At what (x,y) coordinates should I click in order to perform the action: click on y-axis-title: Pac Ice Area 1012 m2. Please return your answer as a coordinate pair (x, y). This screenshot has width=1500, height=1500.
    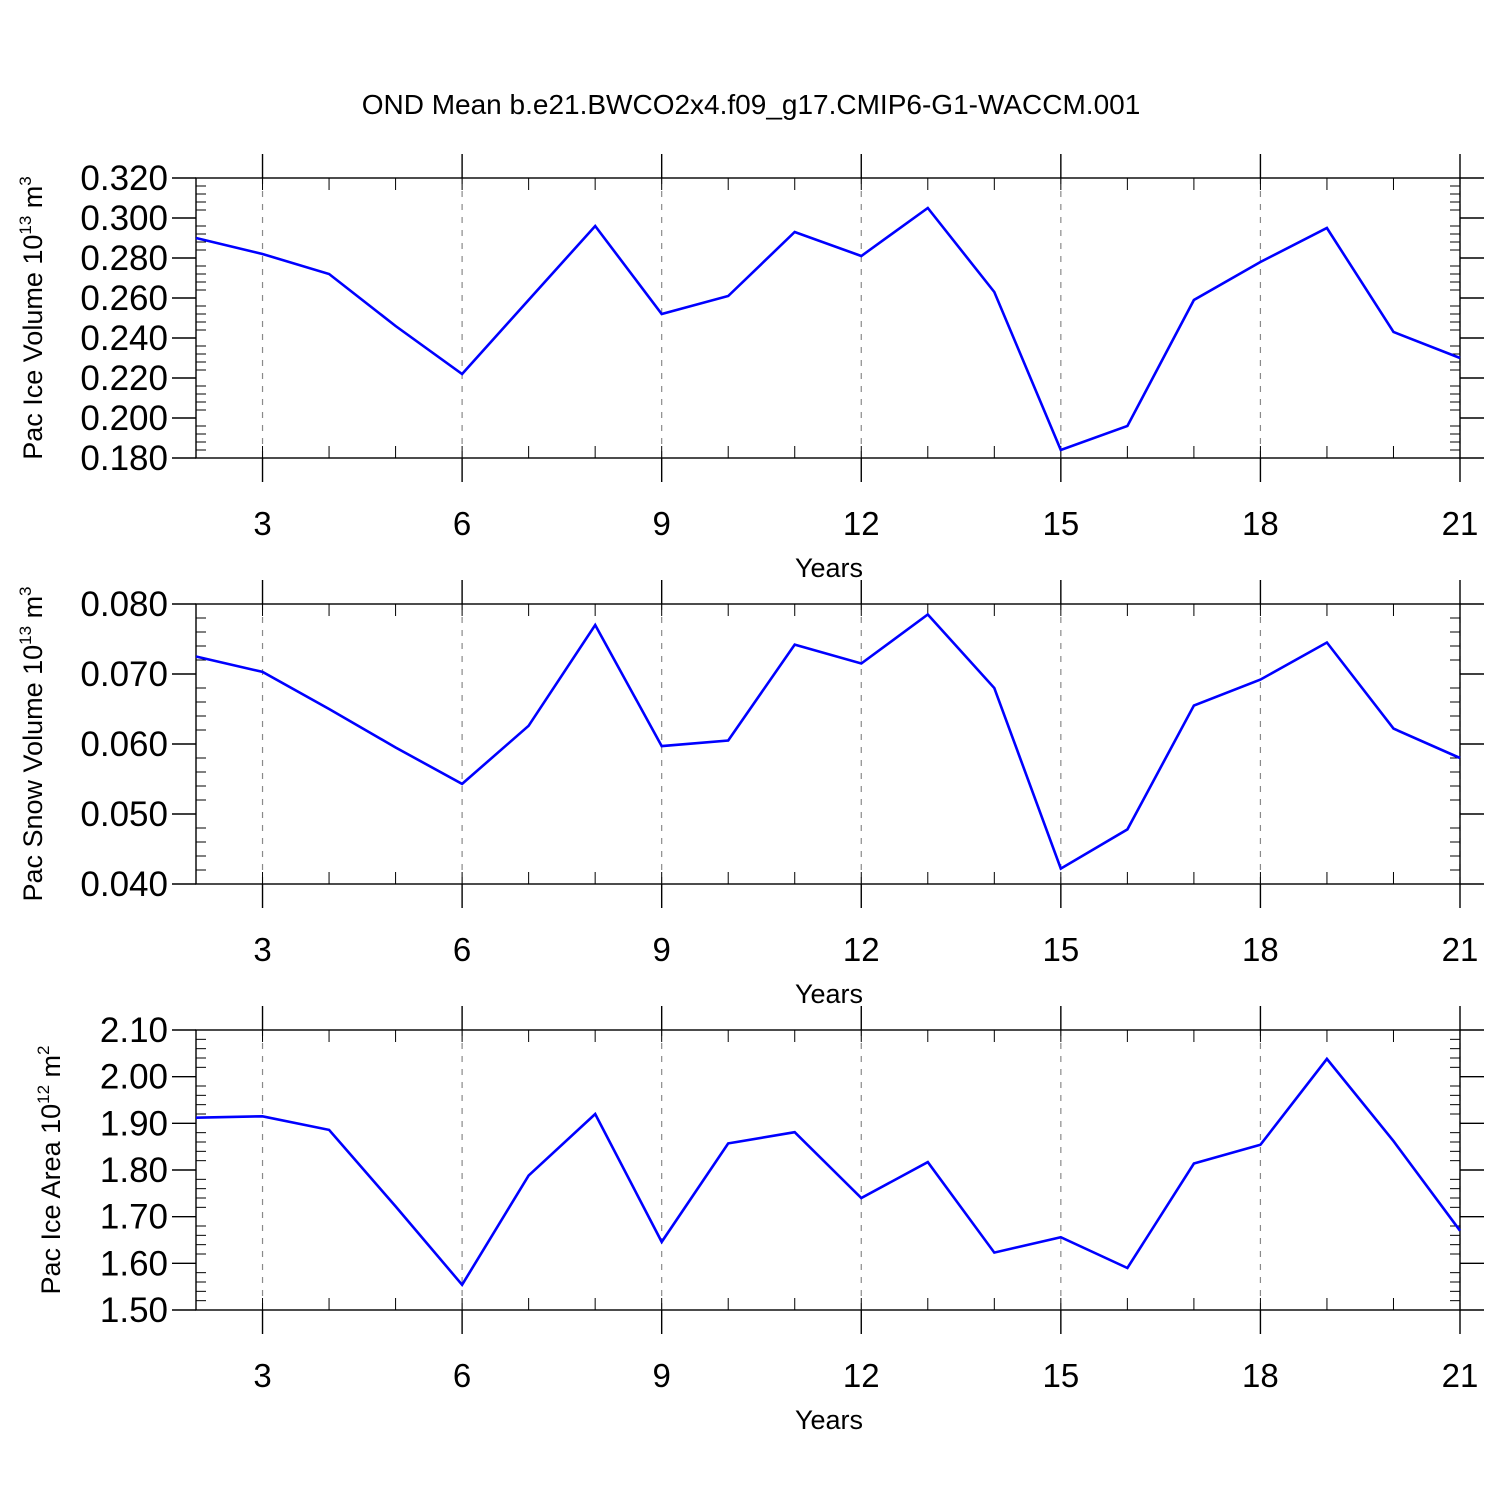
    Looking at the image, I should click on (50, 1169).